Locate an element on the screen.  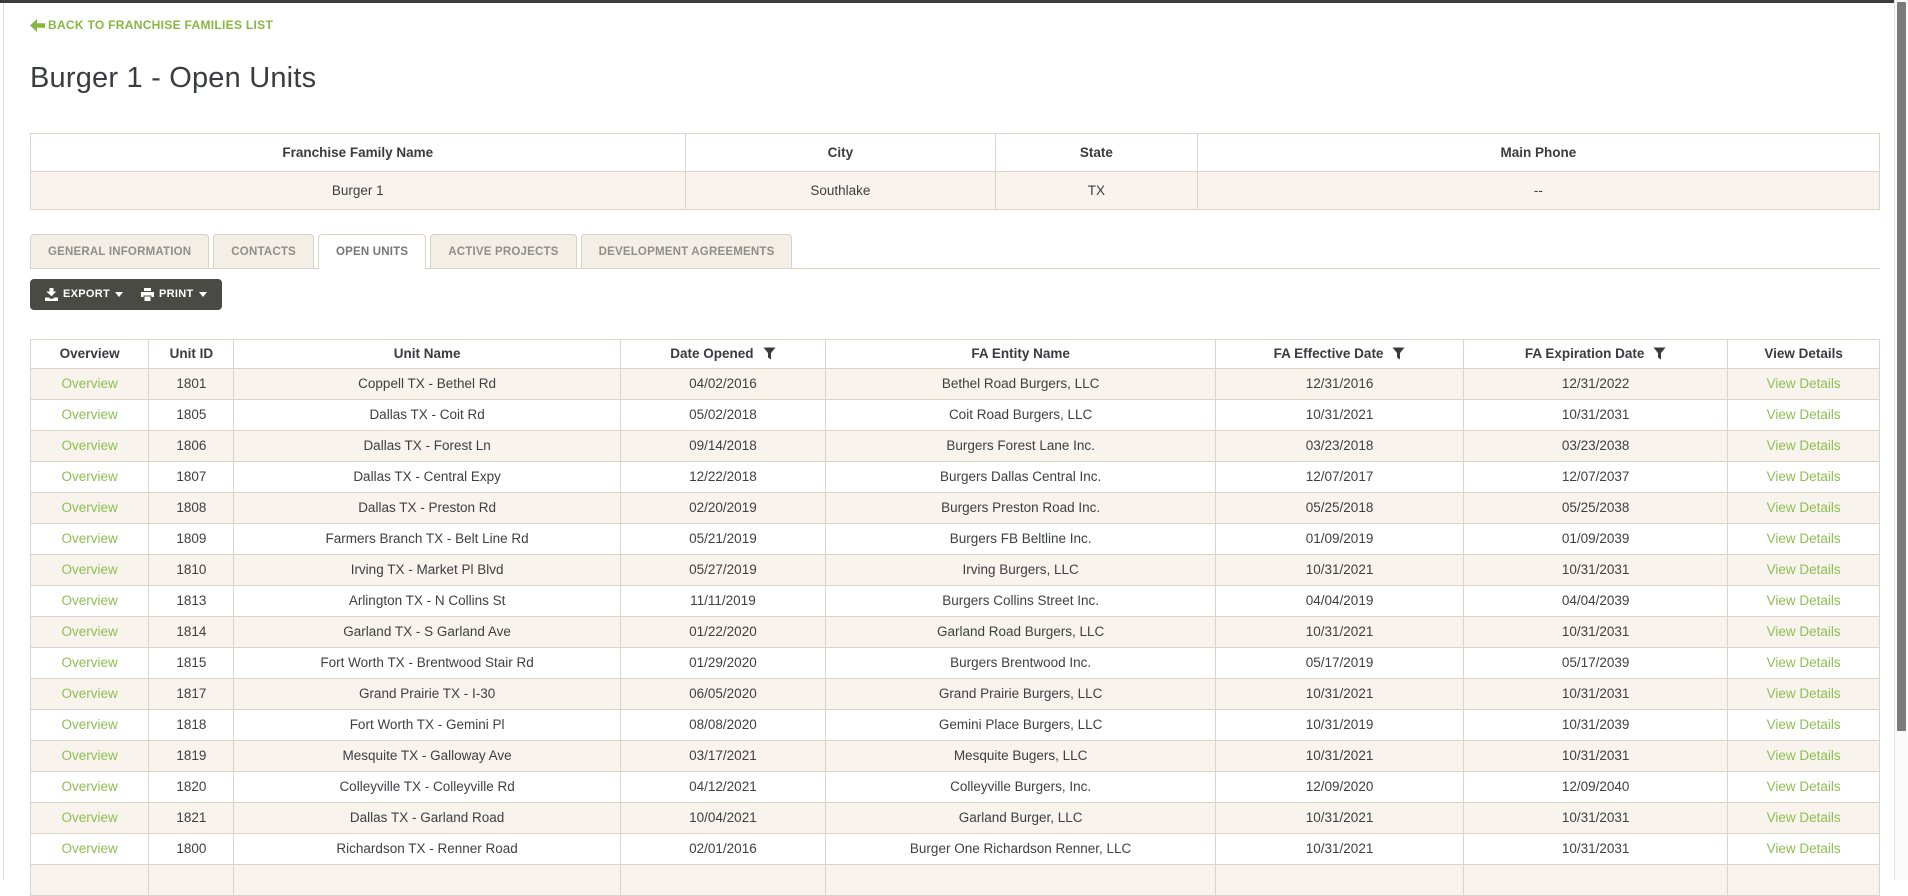
date-opened-cell: 01/29/2020 is located at coordinates (723, 662).